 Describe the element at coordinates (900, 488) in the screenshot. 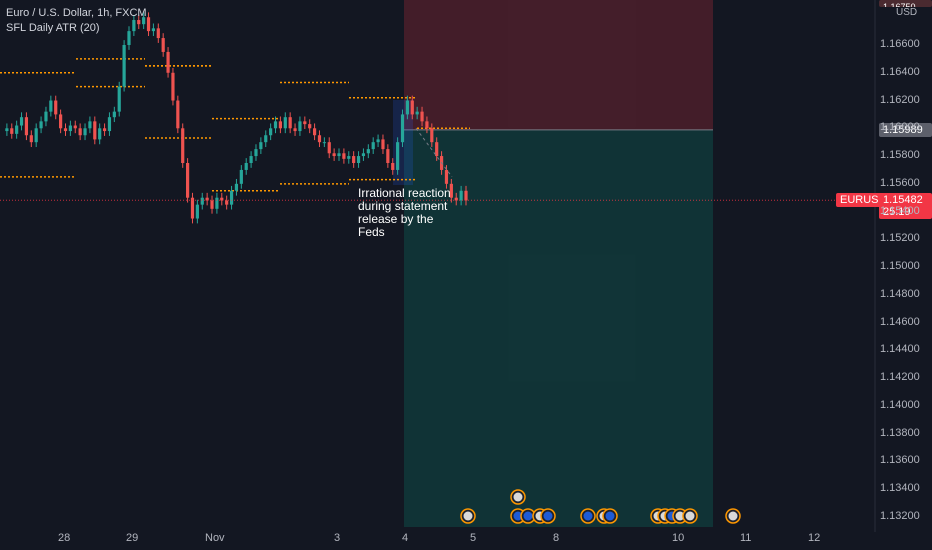

I see `price-tick-label: 1.13400` at that location.